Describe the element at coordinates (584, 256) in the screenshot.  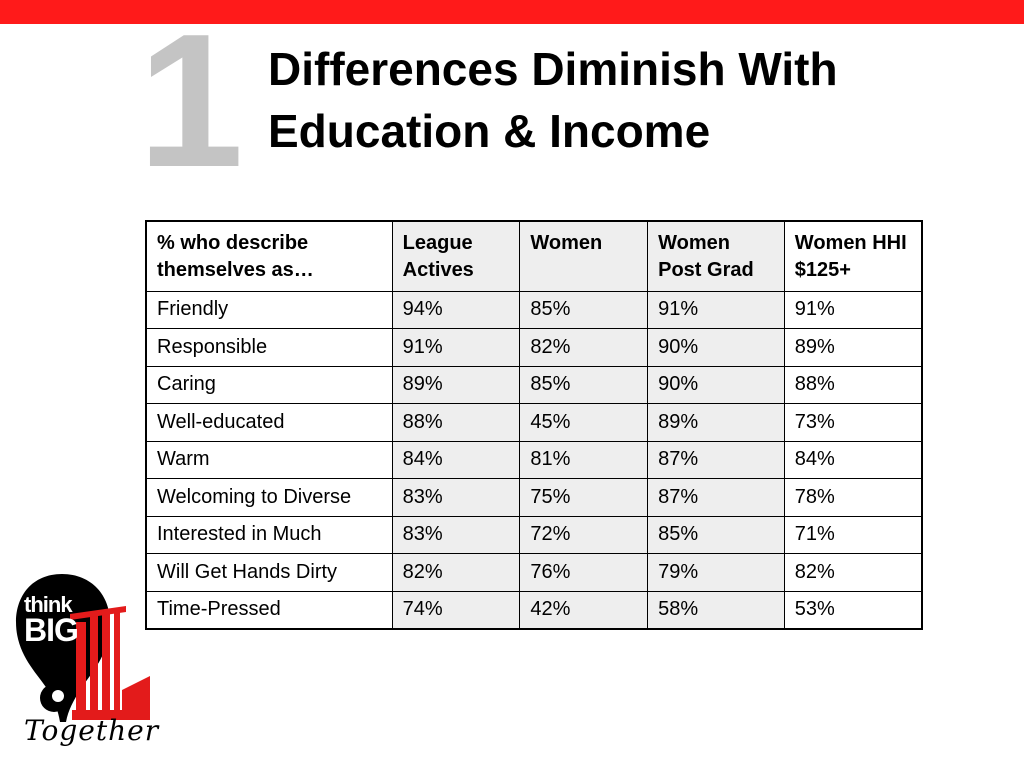
I see `header-cell: Women` at that location.